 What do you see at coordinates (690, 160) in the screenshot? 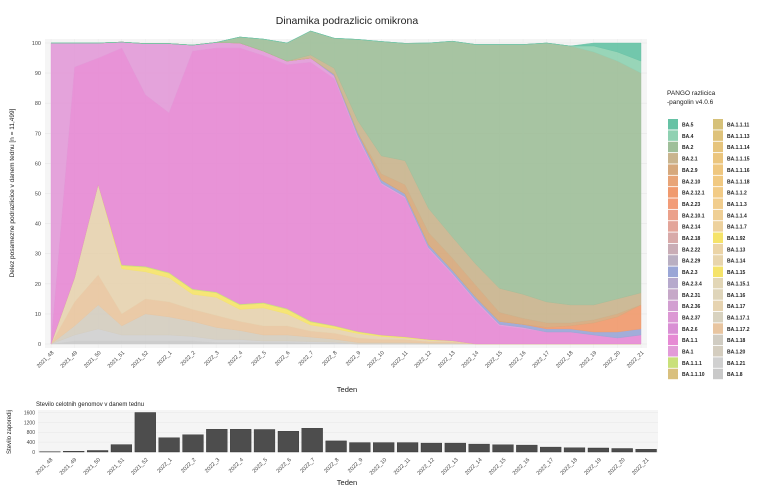
I see `legend-label: BA.2.1` at bounding box center [690, 160].